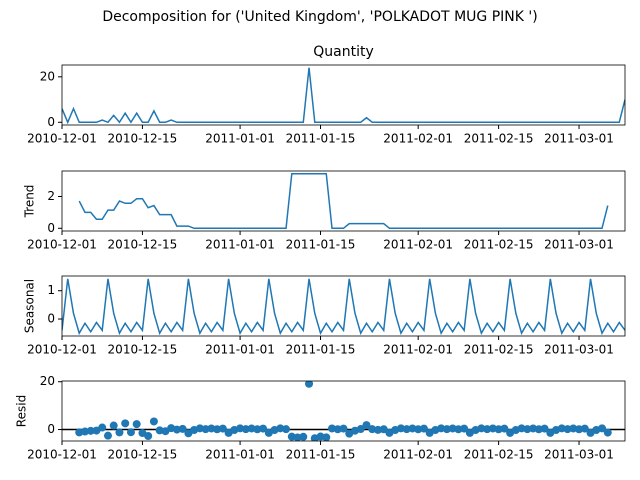 The height and width of the screenshot is (480, 640). I want to click on y-tick-label: 1, so click(51, 290).